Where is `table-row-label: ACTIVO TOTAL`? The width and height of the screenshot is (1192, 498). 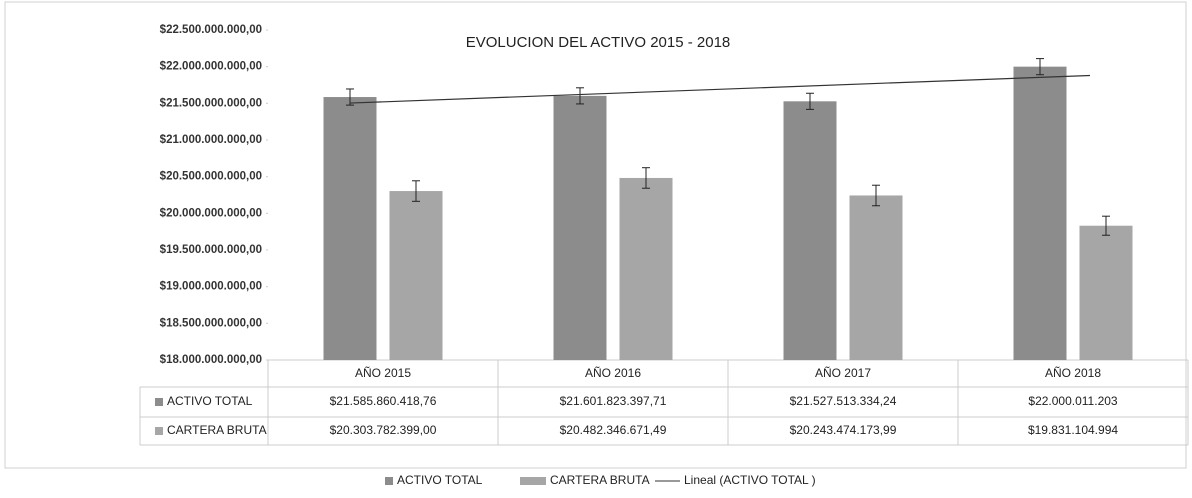 table-row-label: ACTIVO TOTAL is located at coordinates (210, 401).